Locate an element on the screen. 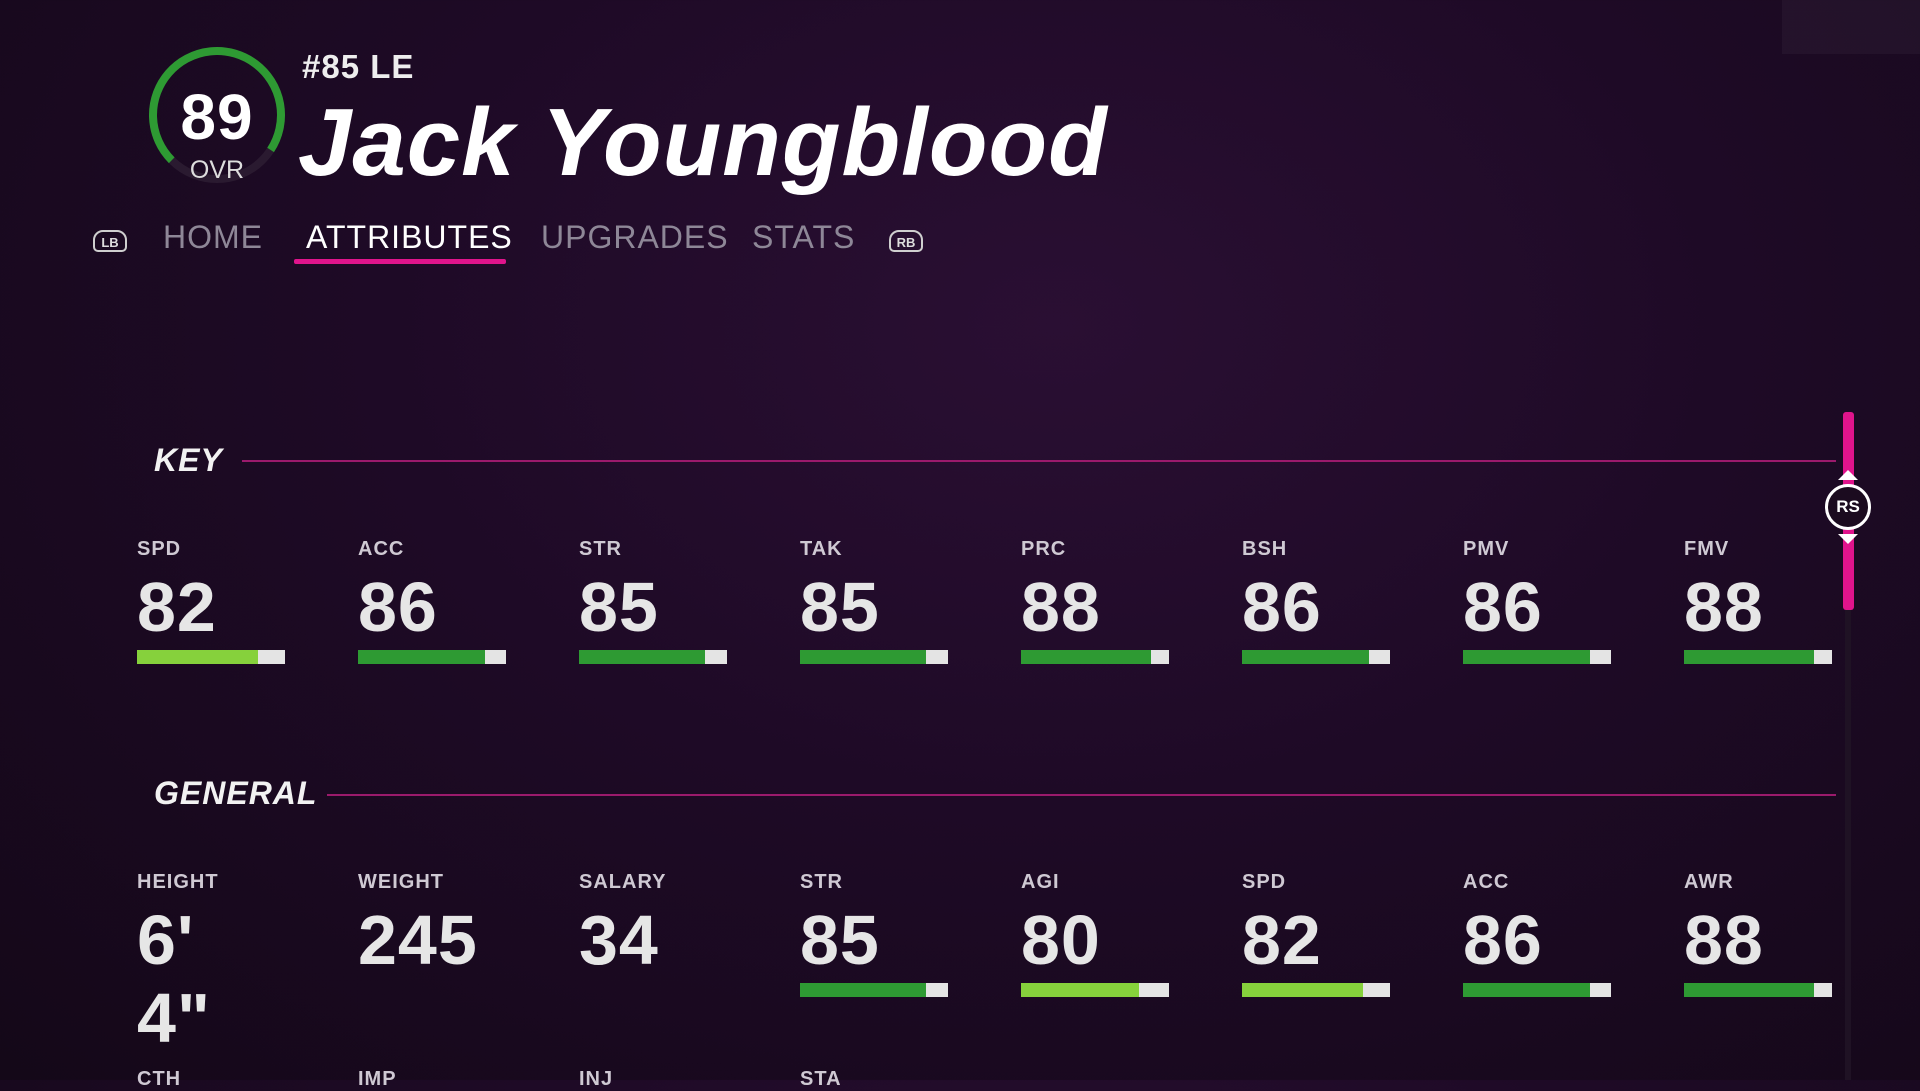 This screenshot has width=1920, height=1091. attribute-card-fmv: FMV 88 is located at coordinates (1759, 601).